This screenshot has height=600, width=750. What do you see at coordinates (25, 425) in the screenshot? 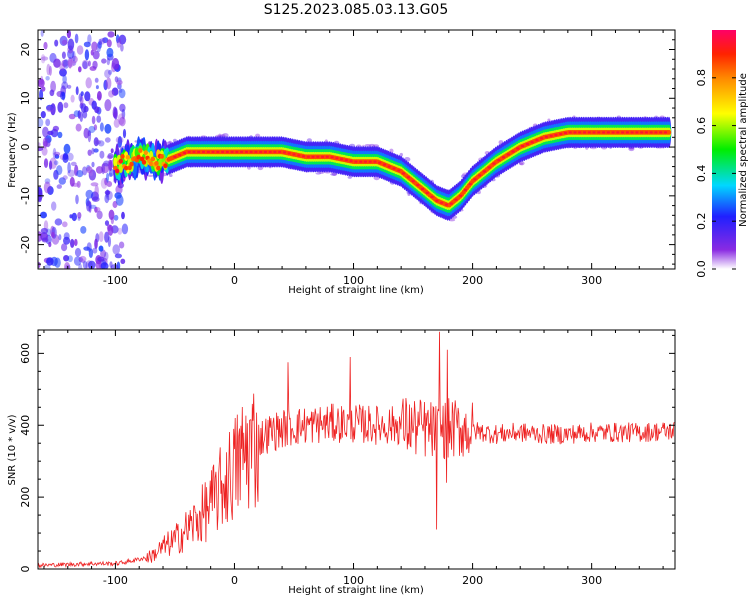
I see `y-tick-label: 400` at bounding box center [25, 425].